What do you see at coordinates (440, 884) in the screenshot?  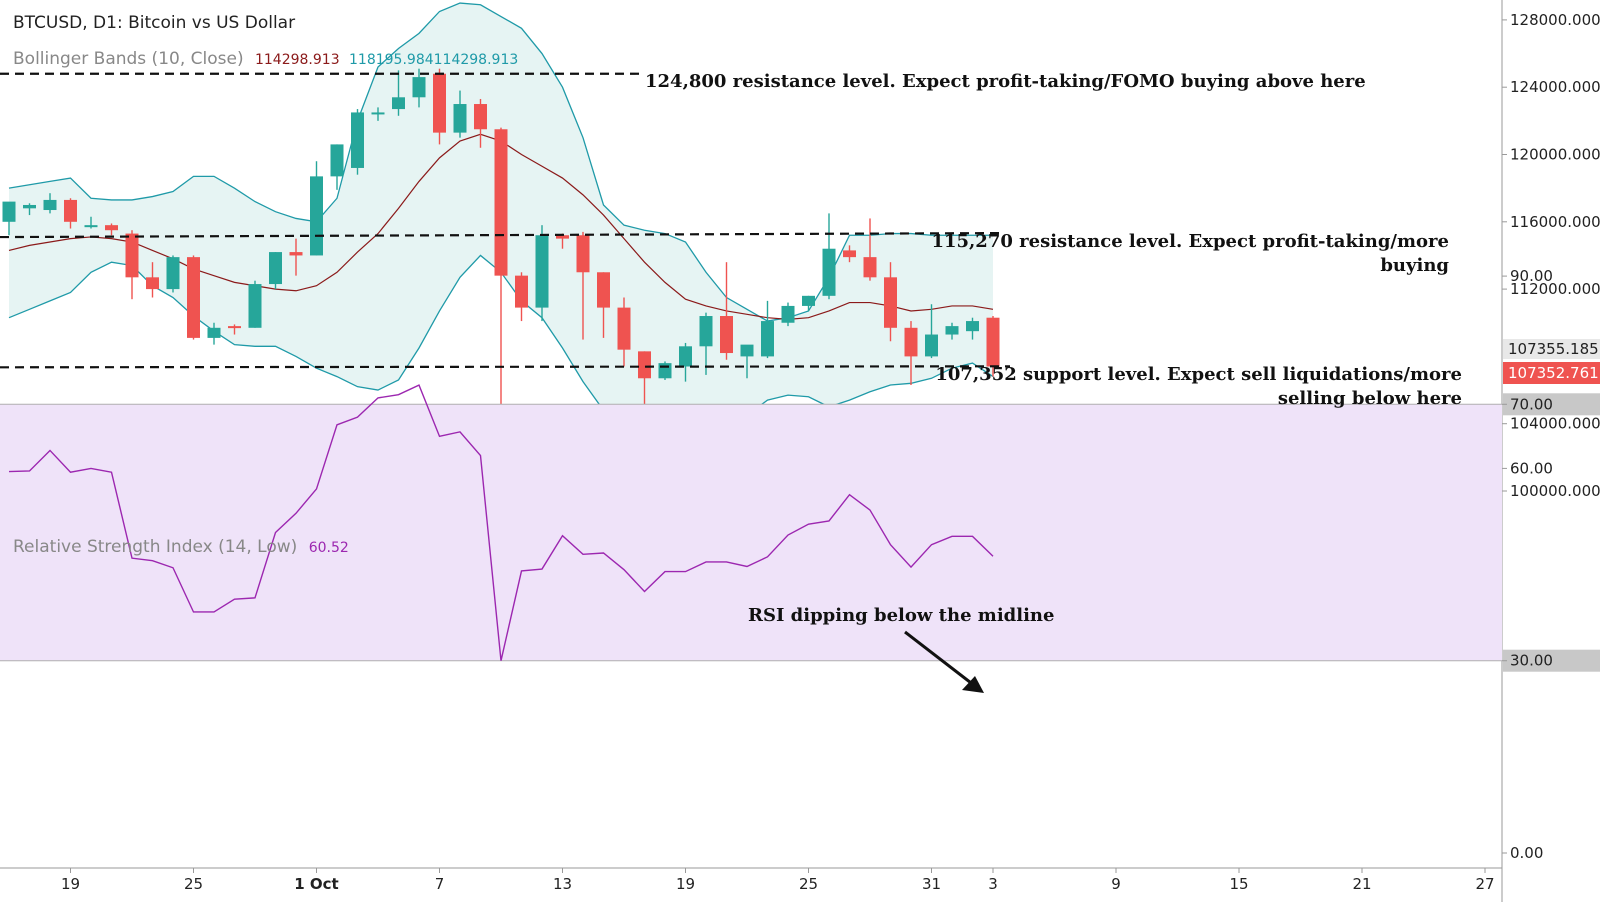 I see `time-tick-label: 7` at bounding box center [440, 884].